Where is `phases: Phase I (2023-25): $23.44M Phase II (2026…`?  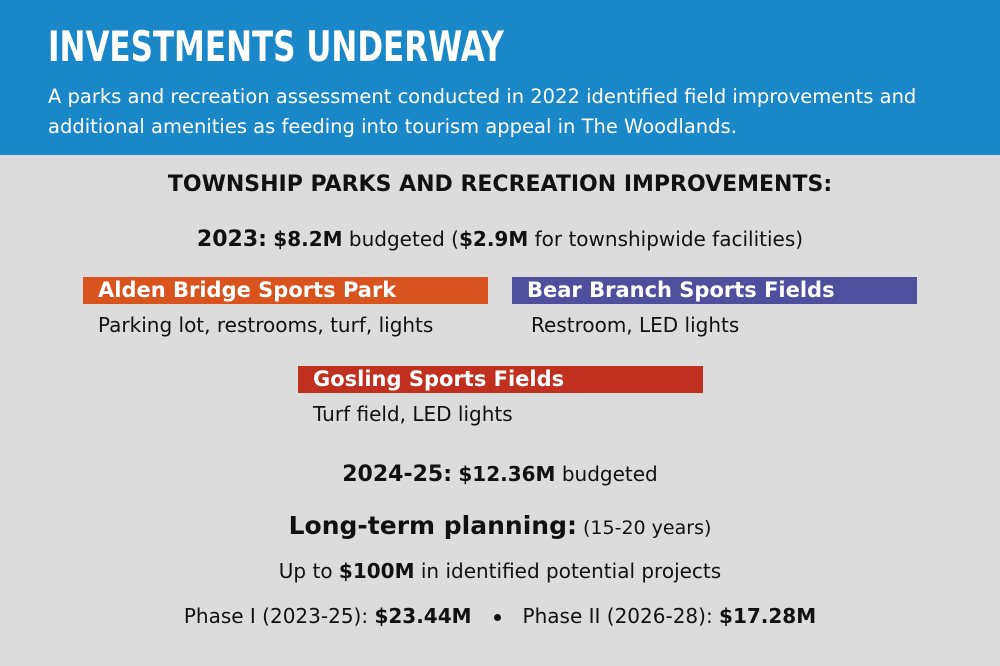 phases: Phase I (2023-25): $23.44M Phase II (2026… is located at coordinates (500, 616).